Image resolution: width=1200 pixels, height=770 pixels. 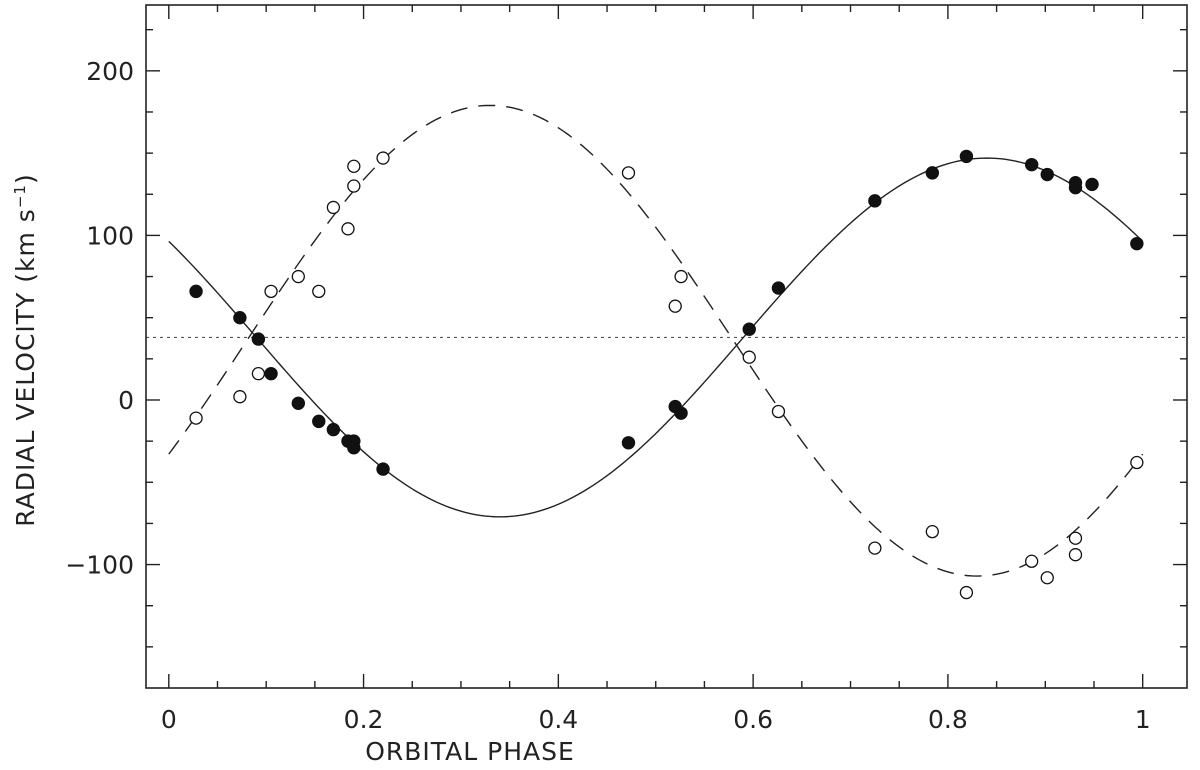 I want to click on y-axis-title: RADIAL VELOCITY (km s−1), so click(x=25, y=349).